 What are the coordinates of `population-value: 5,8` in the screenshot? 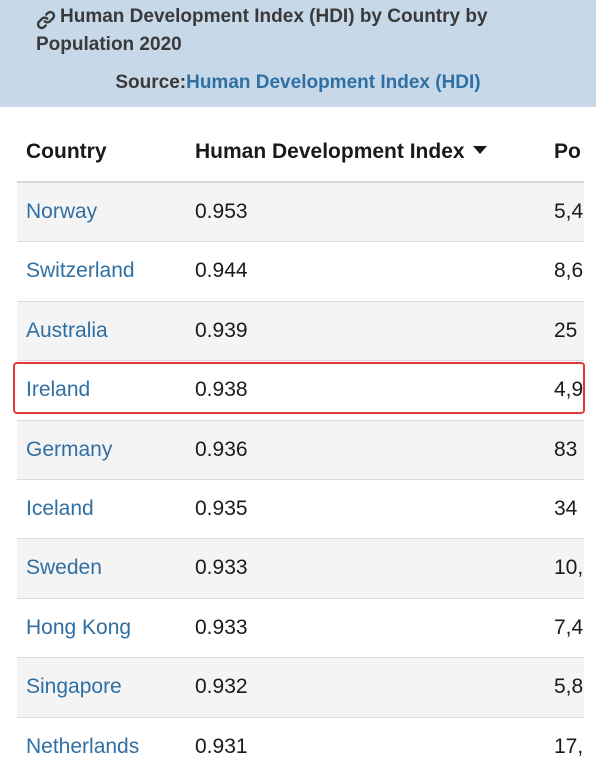 It's located at (569, 687).